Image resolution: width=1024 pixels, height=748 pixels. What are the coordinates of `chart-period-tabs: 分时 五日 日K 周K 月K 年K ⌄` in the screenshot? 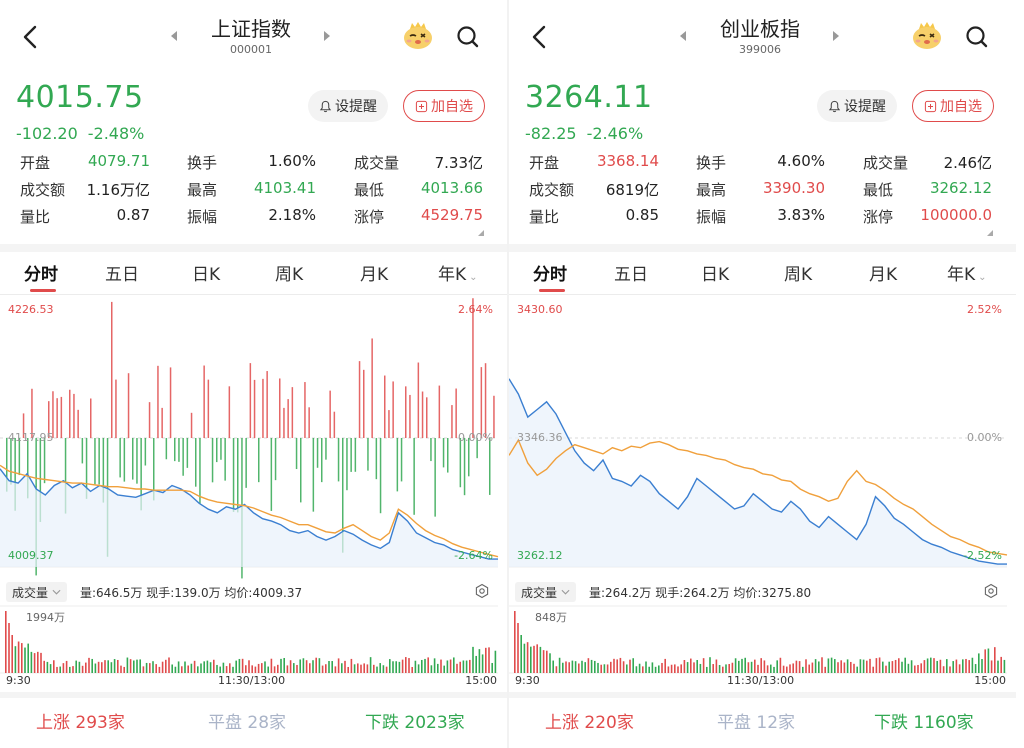 It's located at (253, 273).